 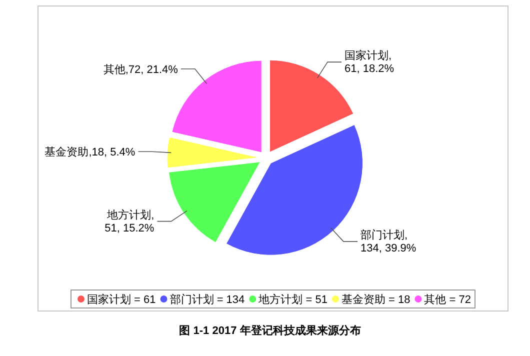 I want to click on data-label: 部门计划, 134, 39.9%, so click(x=388, y=241).